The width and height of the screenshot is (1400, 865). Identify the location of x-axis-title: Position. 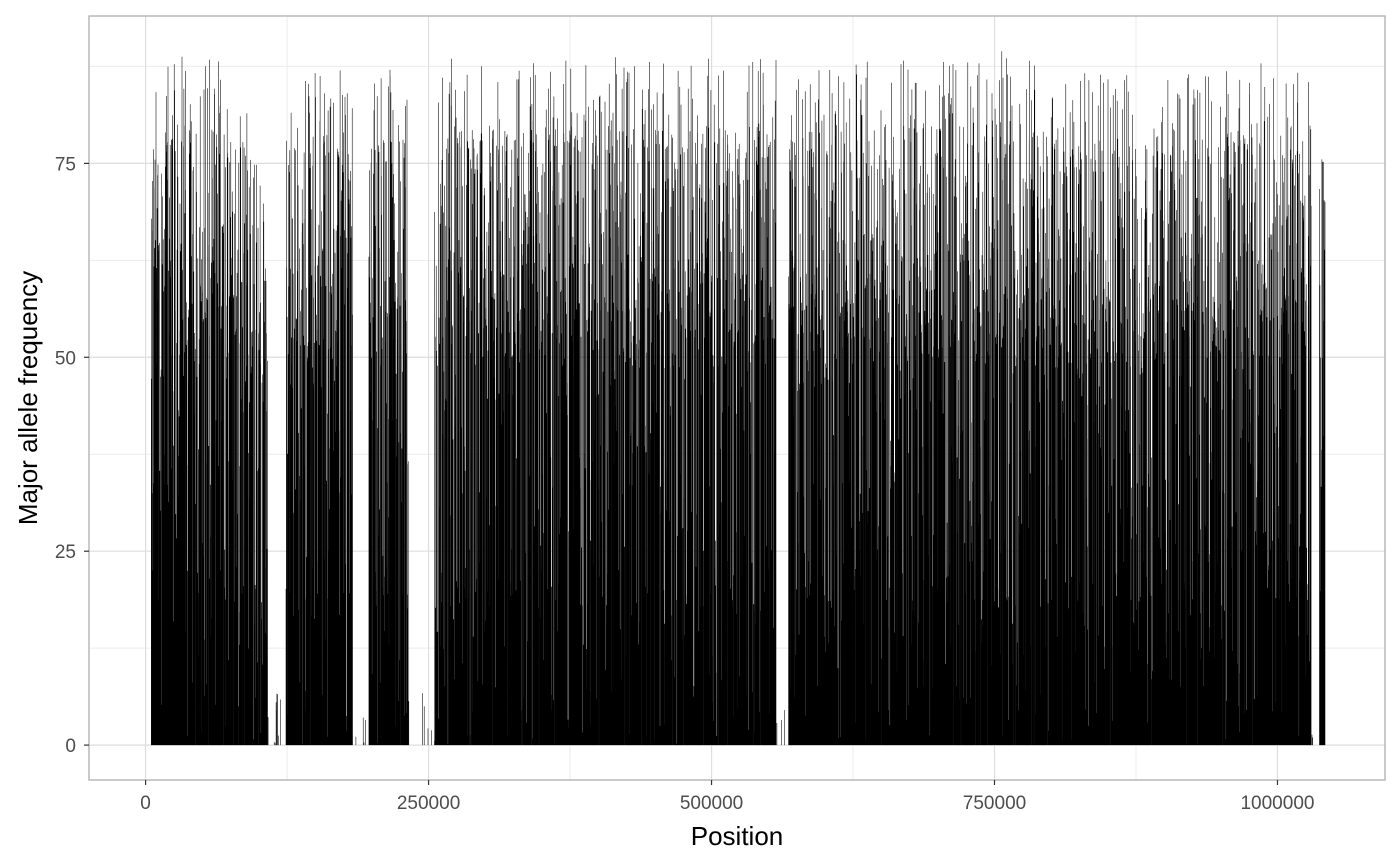
(737, 836).